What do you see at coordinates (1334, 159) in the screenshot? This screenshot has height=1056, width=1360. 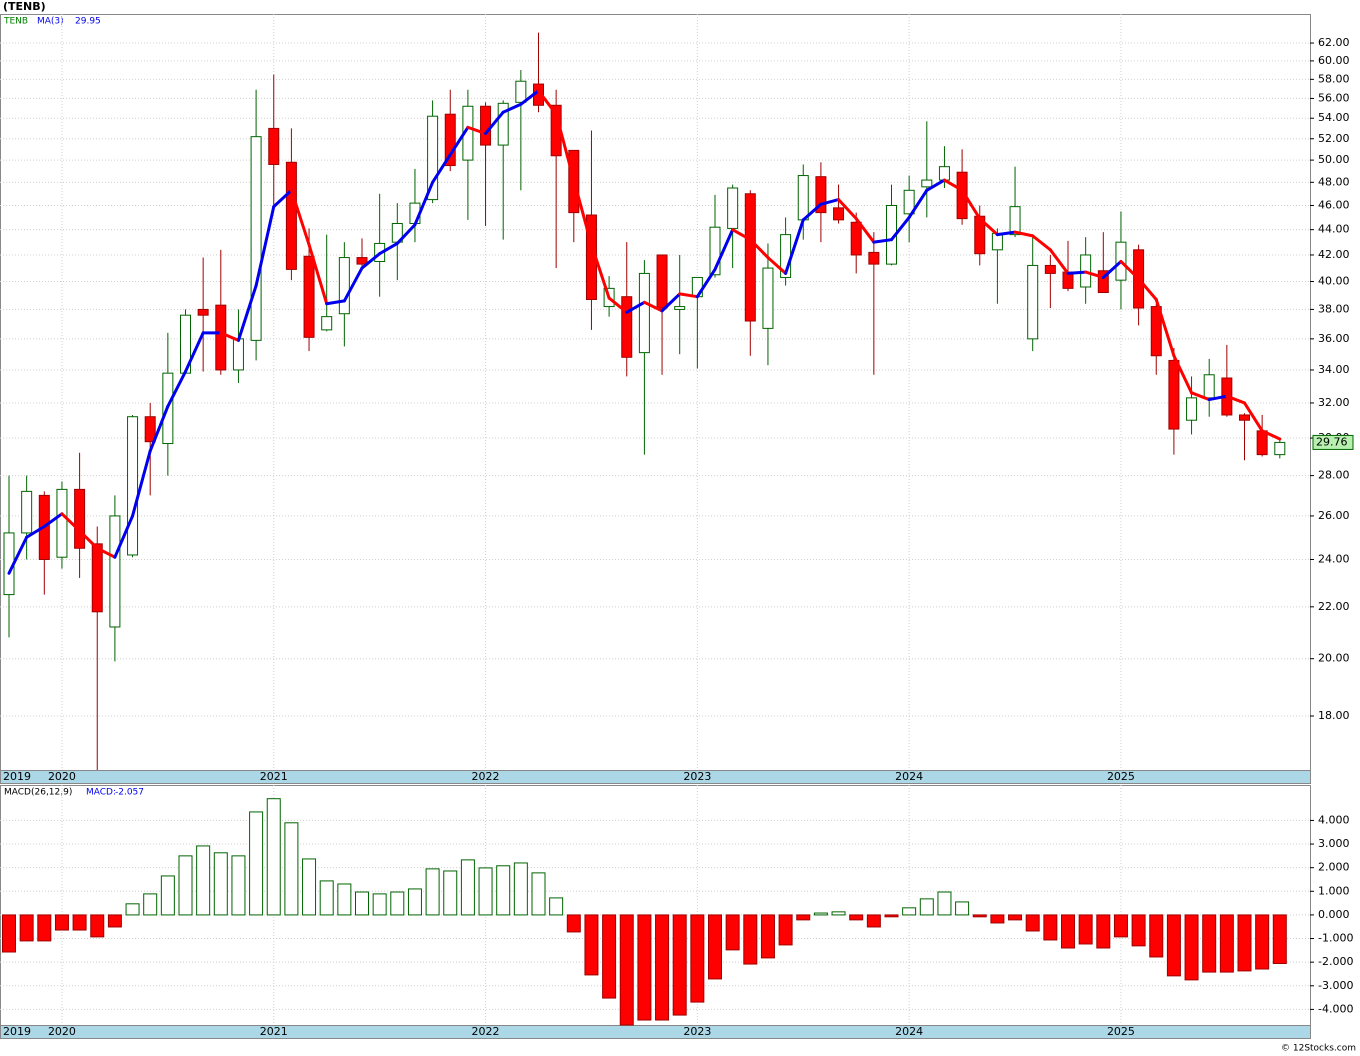 I see `y-tick-label: 50.00` at bounding box center [1334, 159].